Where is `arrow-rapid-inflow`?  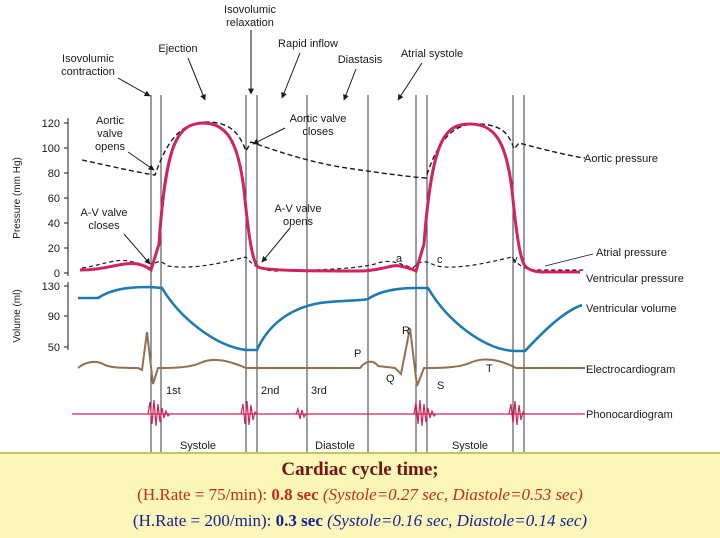
arrow-rapid-inflow is located at coordinates (291, 75).